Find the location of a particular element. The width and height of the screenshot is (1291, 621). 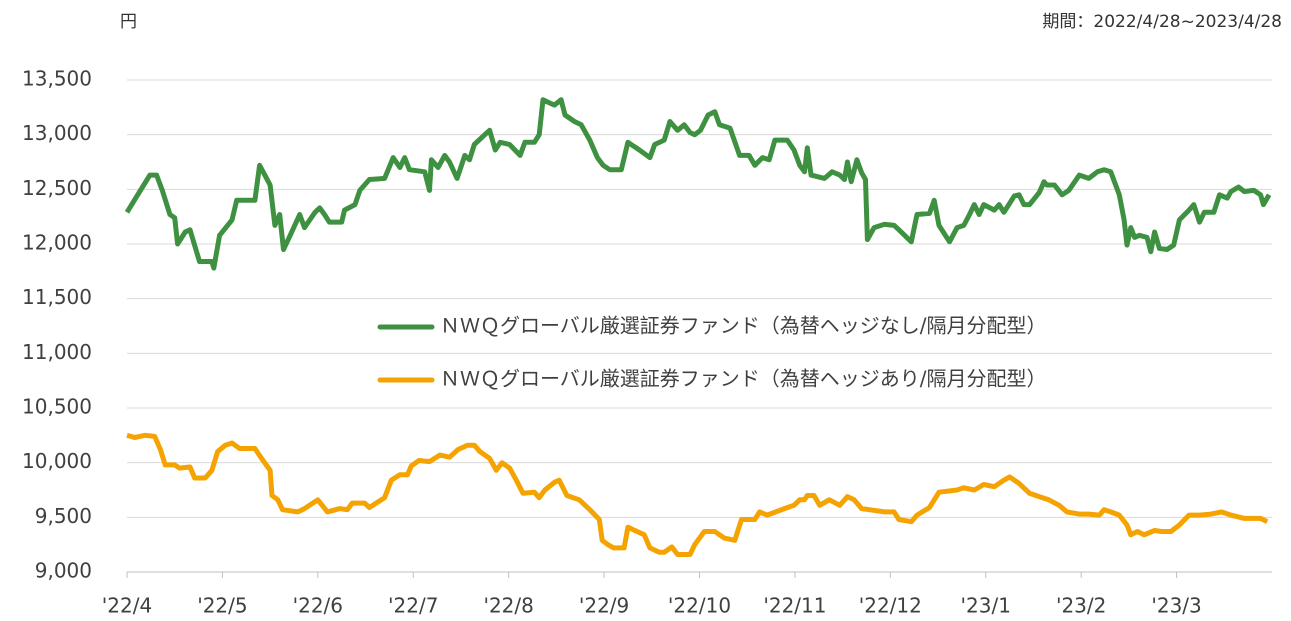

x-tick-label: '23/1 is located at coordinates (986, 606).